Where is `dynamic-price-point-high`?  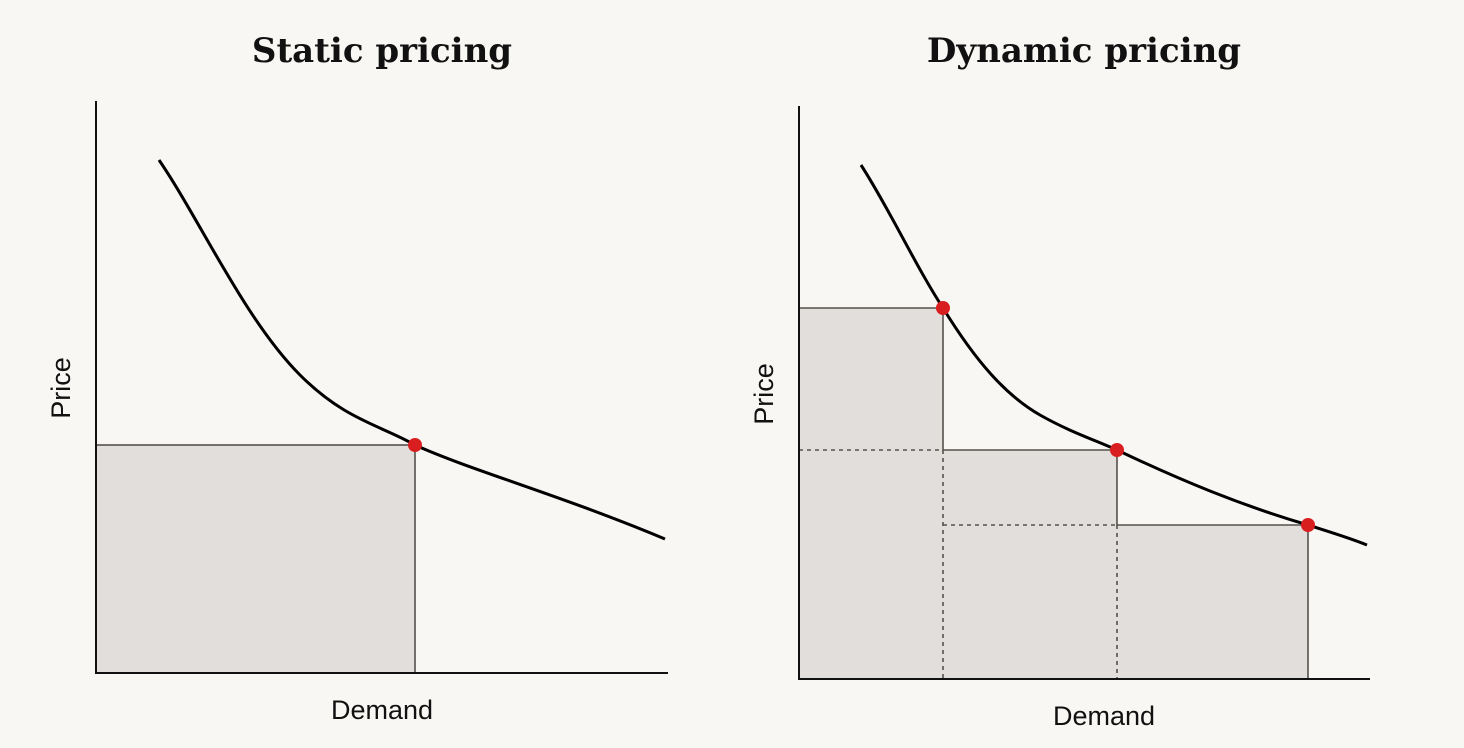
dynamic-price-point-high is located at coordinates (943, 308).